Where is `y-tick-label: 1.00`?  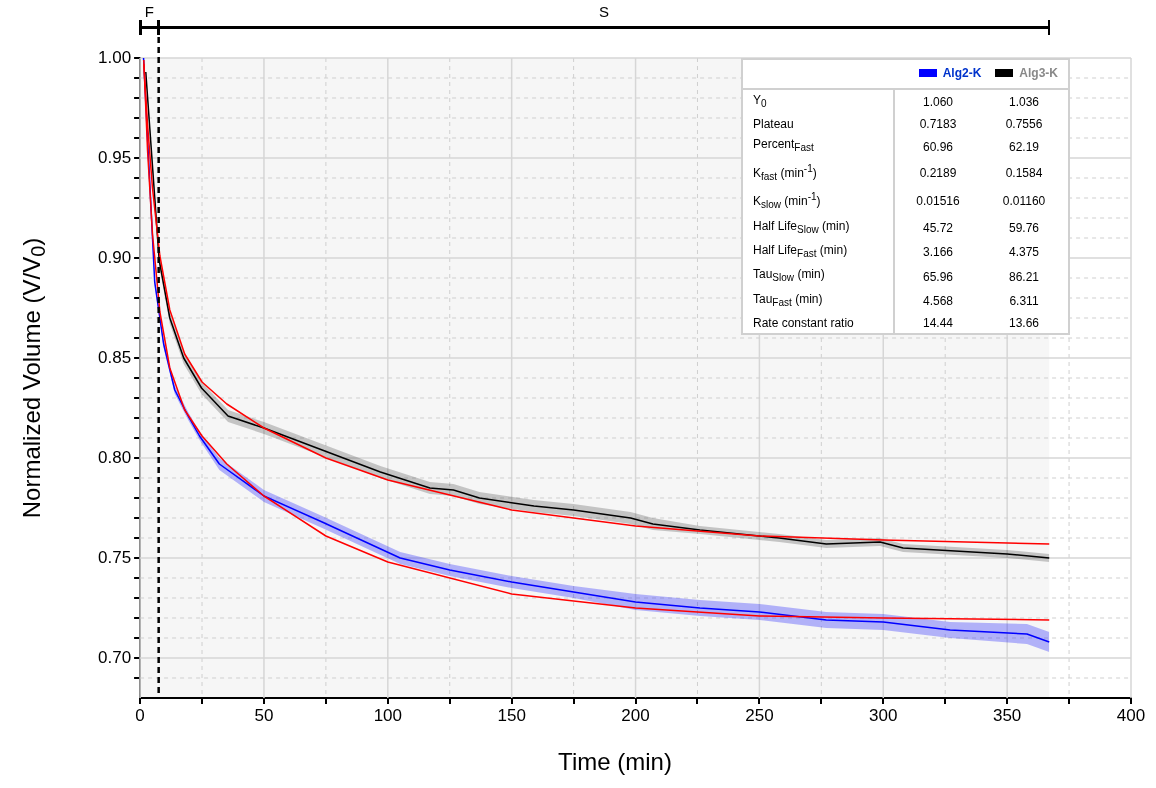 y-tick-label: 1.00 is located at coordinates (114, 57).